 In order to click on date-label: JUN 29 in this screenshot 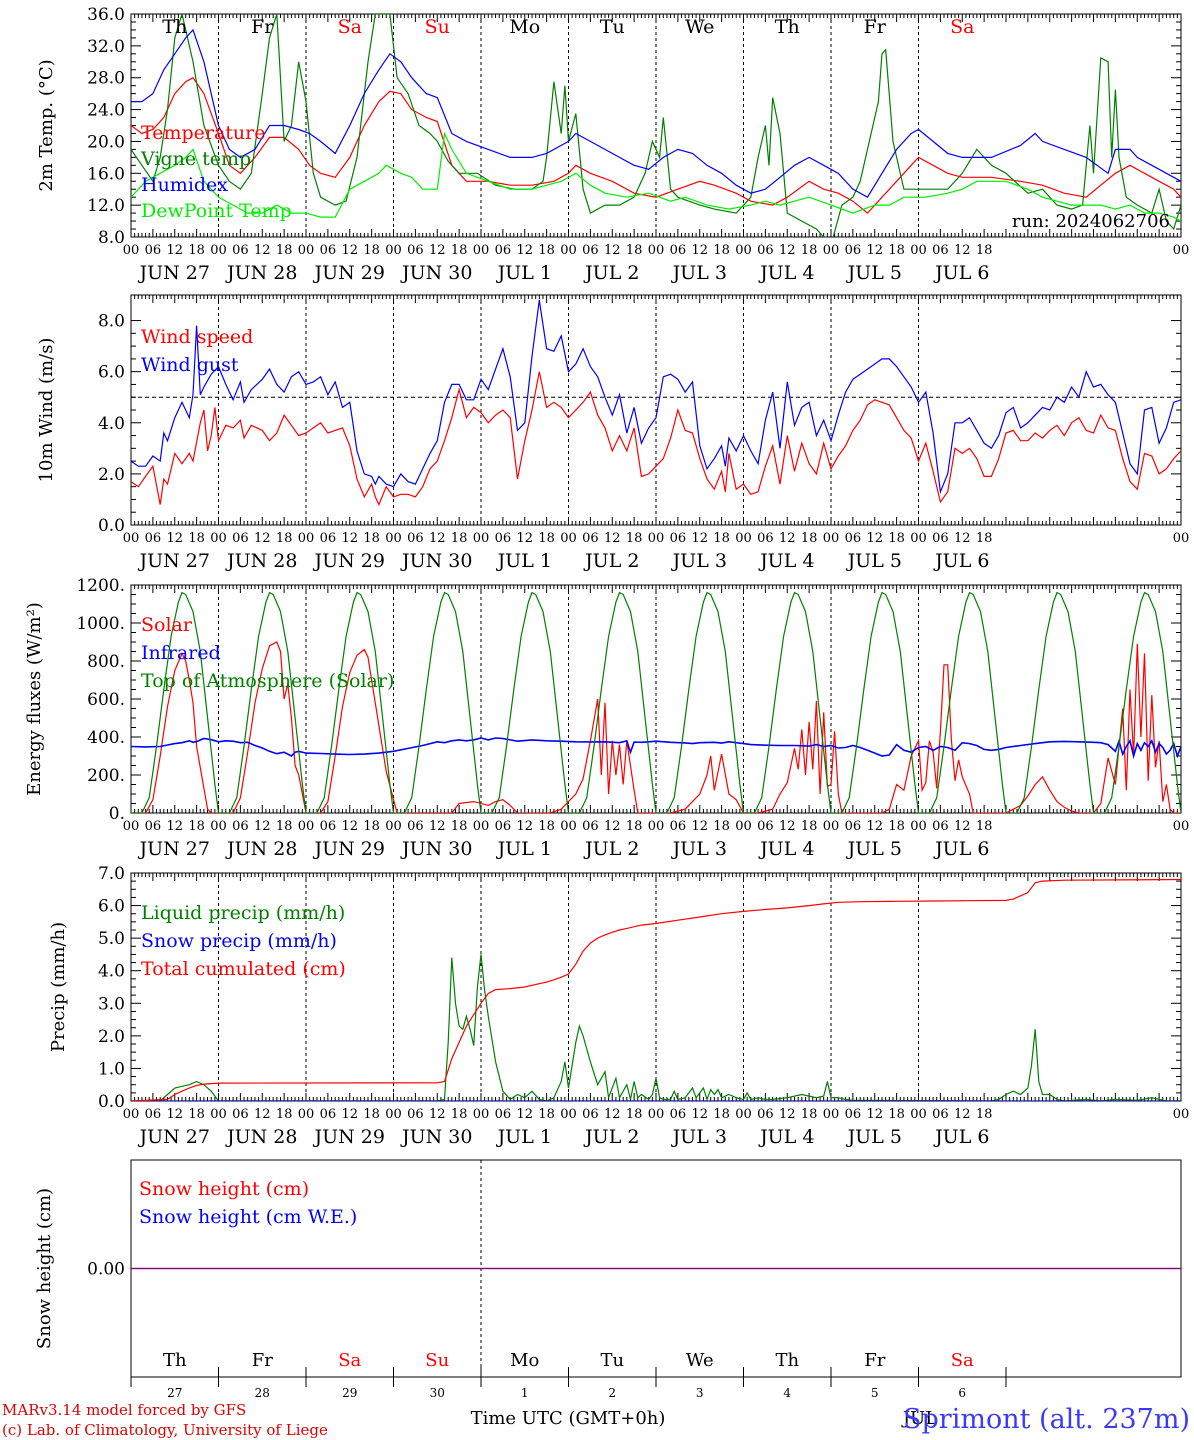, I will do `click(349, 849)`.